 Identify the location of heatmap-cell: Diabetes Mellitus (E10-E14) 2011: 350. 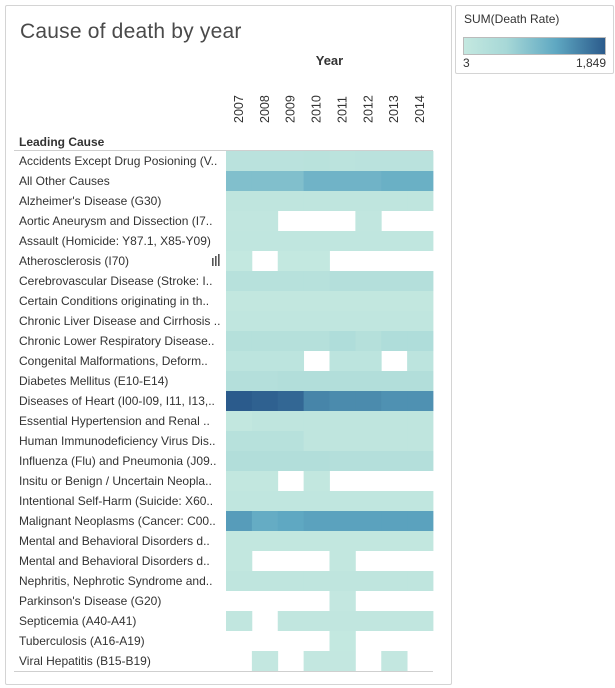
(342, 381).